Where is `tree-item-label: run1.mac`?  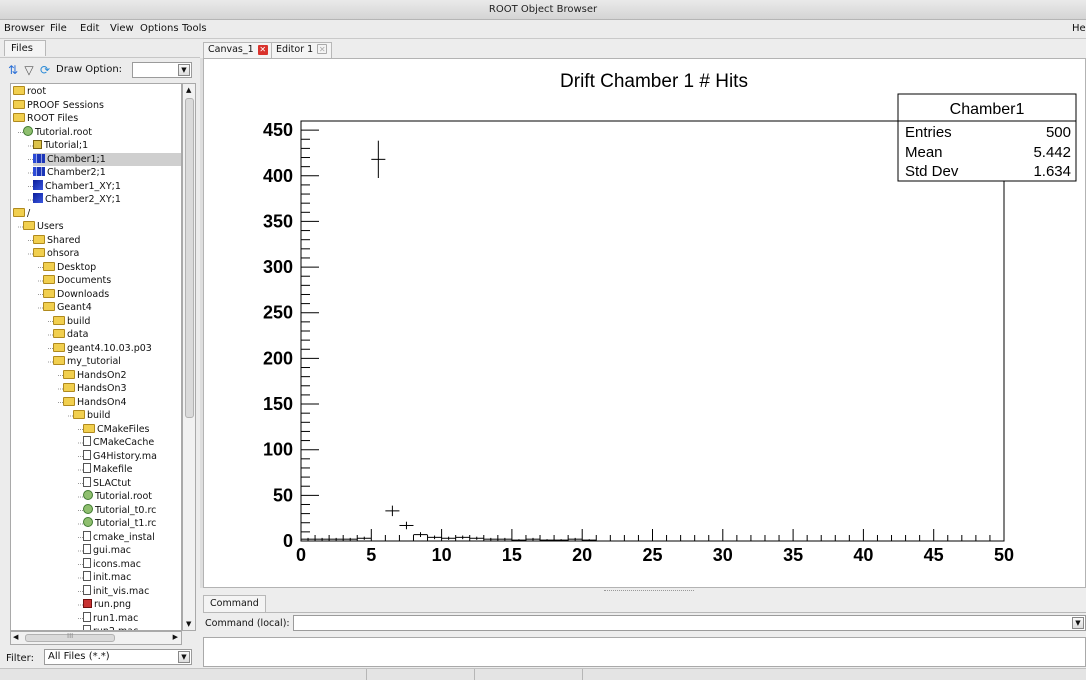
tree-item-label: run1.mac is located at coordinates (116, 618).